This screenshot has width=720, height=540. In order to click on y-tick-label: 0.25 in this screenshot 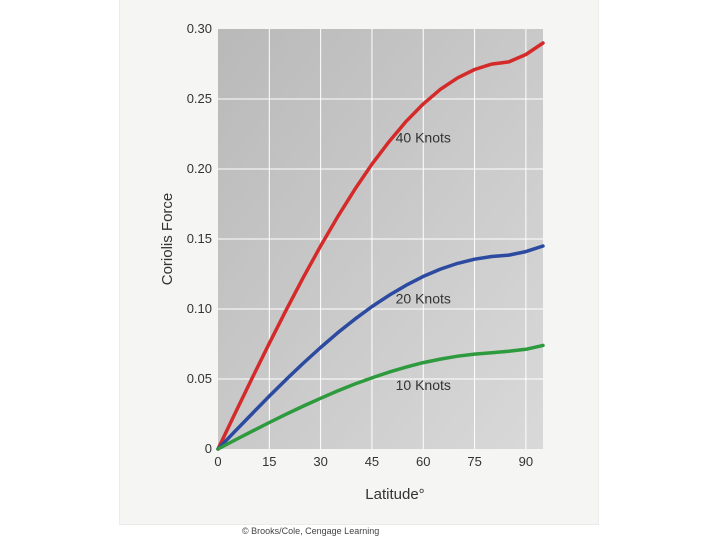, I will do `click(199, 98)`.